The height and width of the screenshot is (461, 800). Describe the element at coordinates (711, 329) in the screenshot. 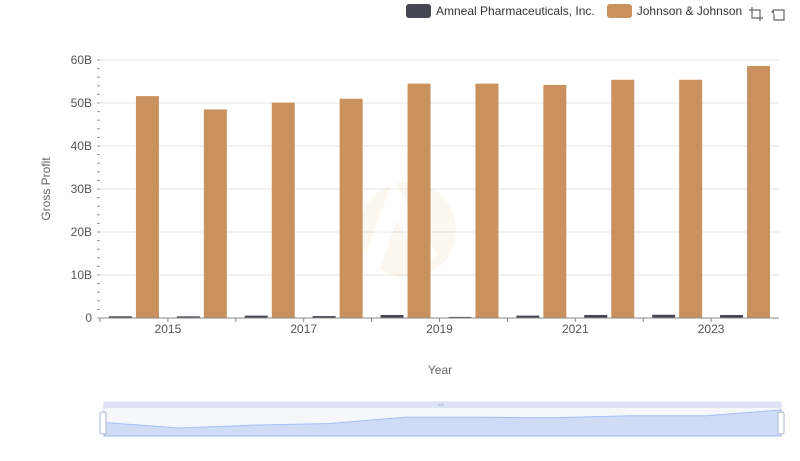

I see `x-tick-label: 2023` at that location.